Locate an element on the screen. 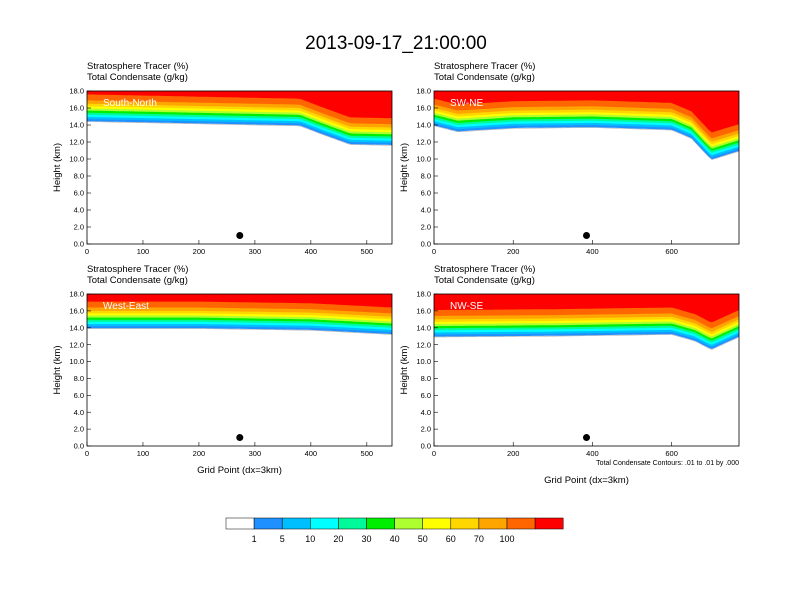 This screenshot has height=612, width=792. colorbar-label: 10 is located at coordinates (310, 539).